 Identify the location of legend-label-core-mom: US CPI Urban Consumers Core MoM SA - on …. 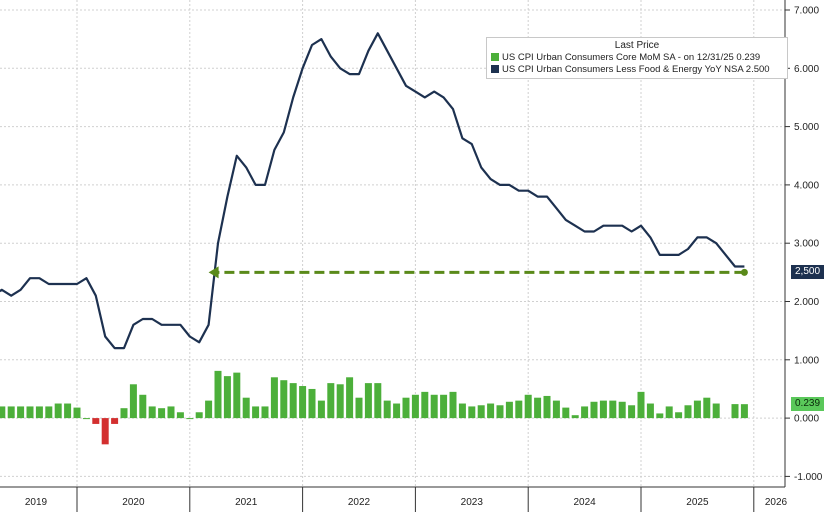
(631, 57).